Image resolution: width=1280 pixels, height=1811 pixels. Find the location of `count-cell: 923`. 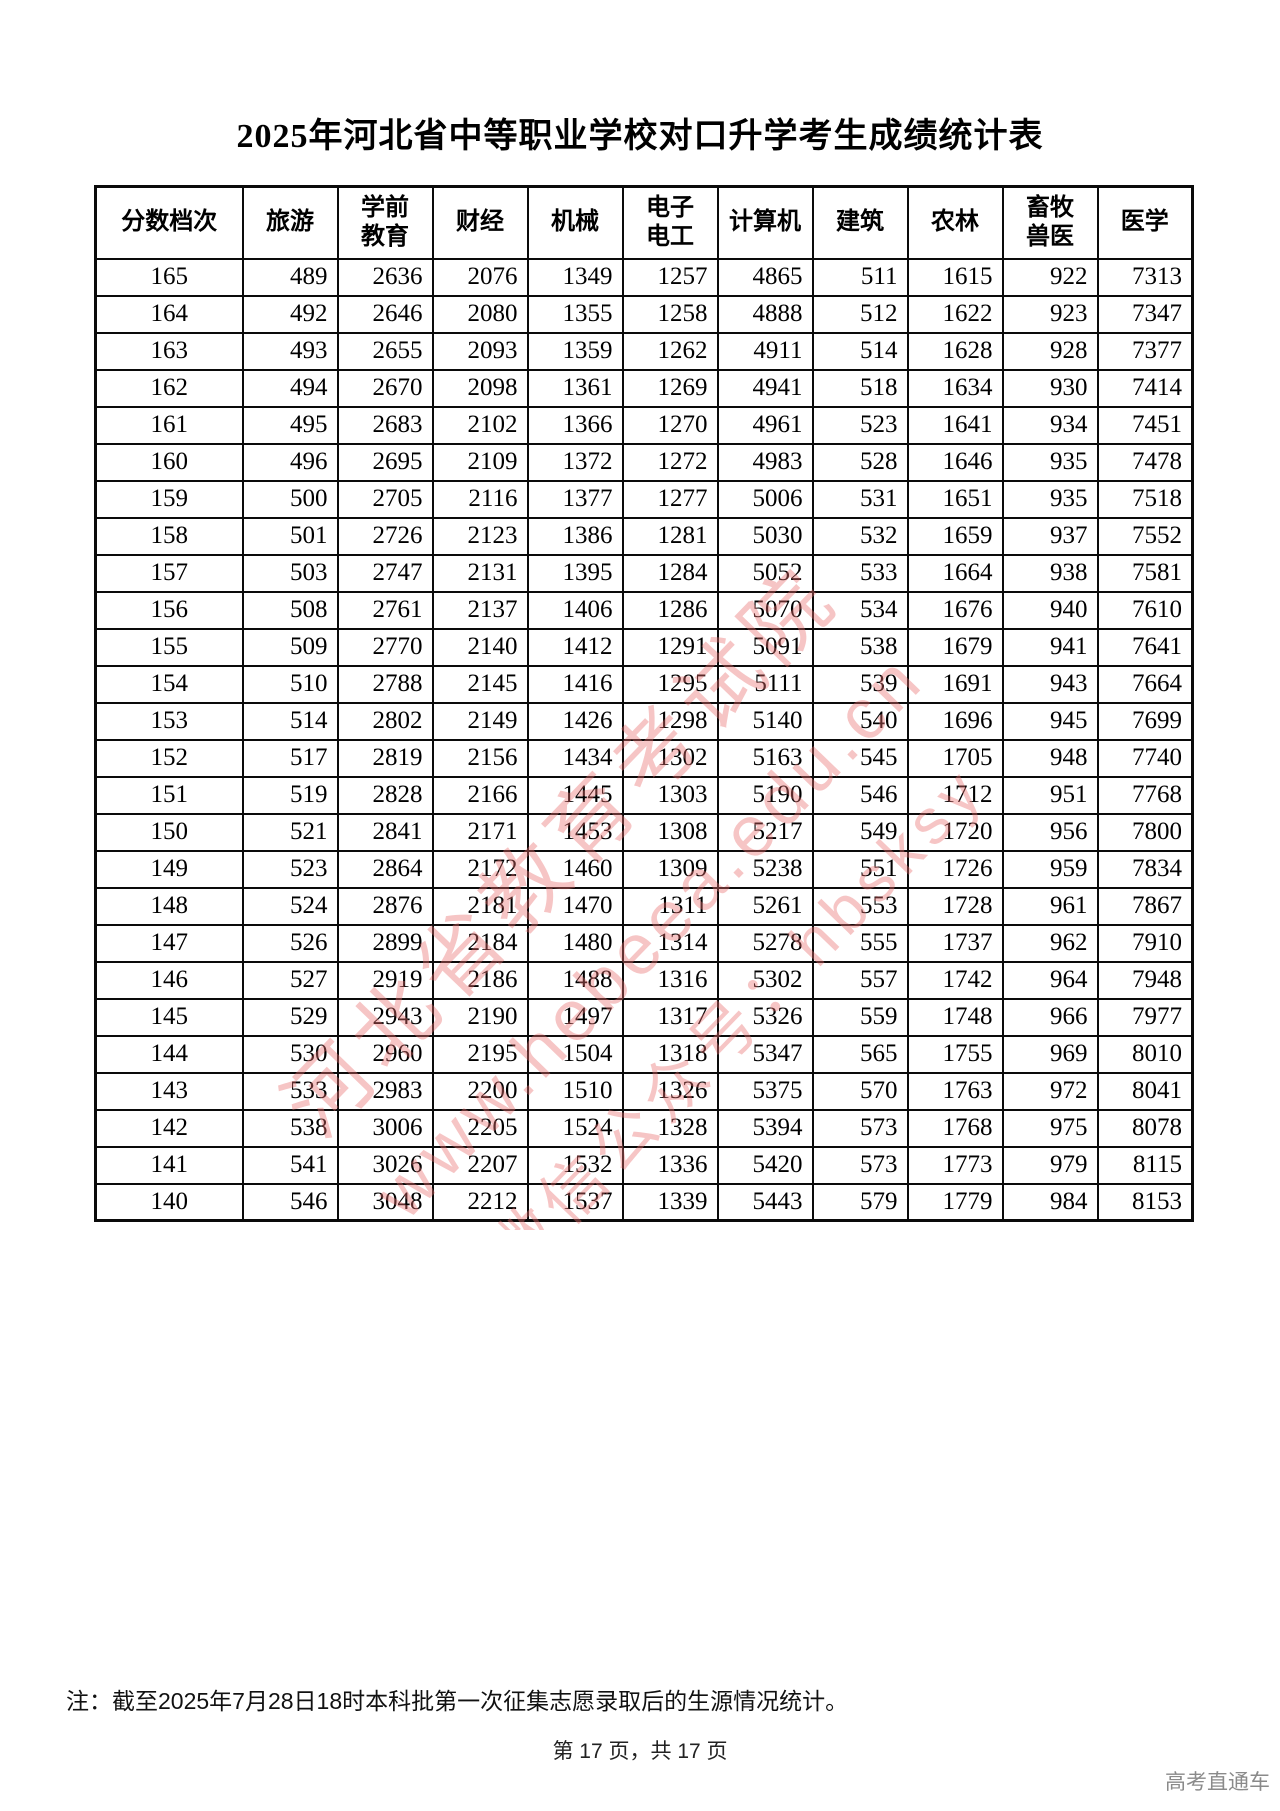

count-cell: 923 is located at coordinates (1050, 314).